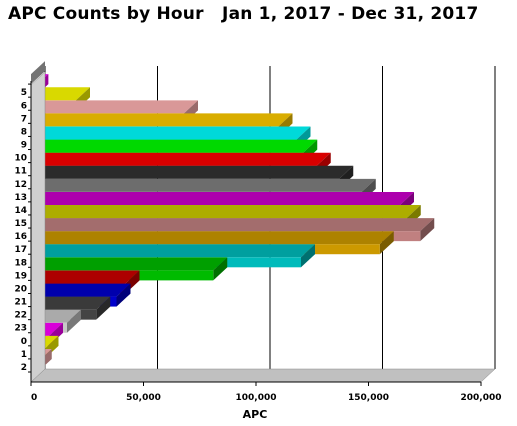 The height and width of the screenshot is (426, 517). I want to click on y-tick-label: 13, so click(20, 198).